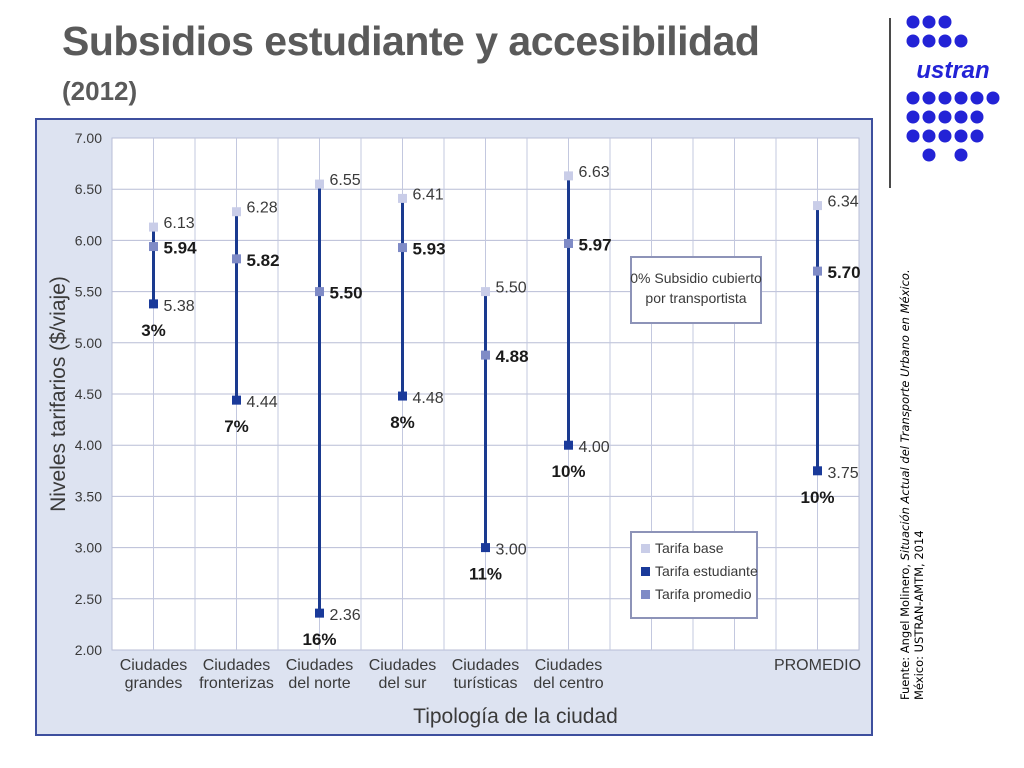  I want to click on tarifa-base-label: 5.50, so click(511, 288).